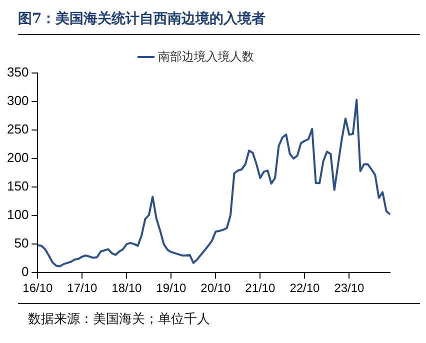  What do you see at coordinates (17, 129) in the screenshot?
I see `y-tick-label: 250` at bounding box center [17, 129].